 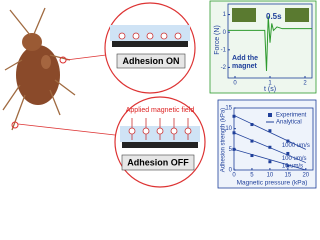 What do you see at coordinates (160, 142) in the screenshot?
I see `adhesion-off-panel: Applied magnetic field Adhesion OFF` at bounding box center [160, 142].